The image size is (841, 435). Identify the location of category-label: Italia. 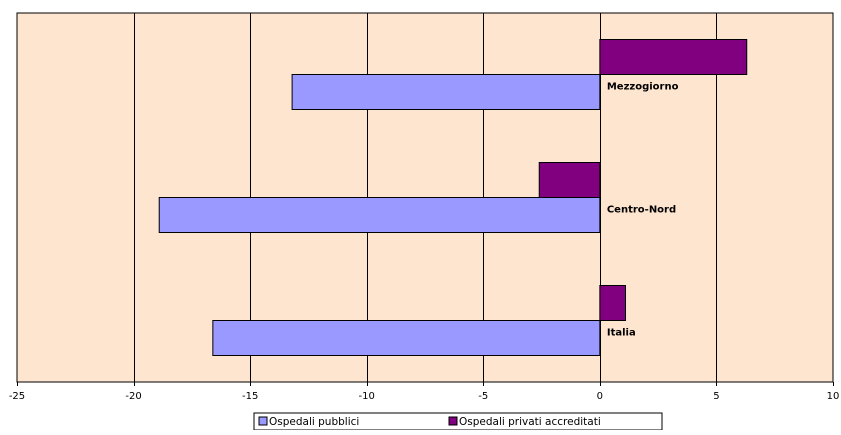
(621, 333).